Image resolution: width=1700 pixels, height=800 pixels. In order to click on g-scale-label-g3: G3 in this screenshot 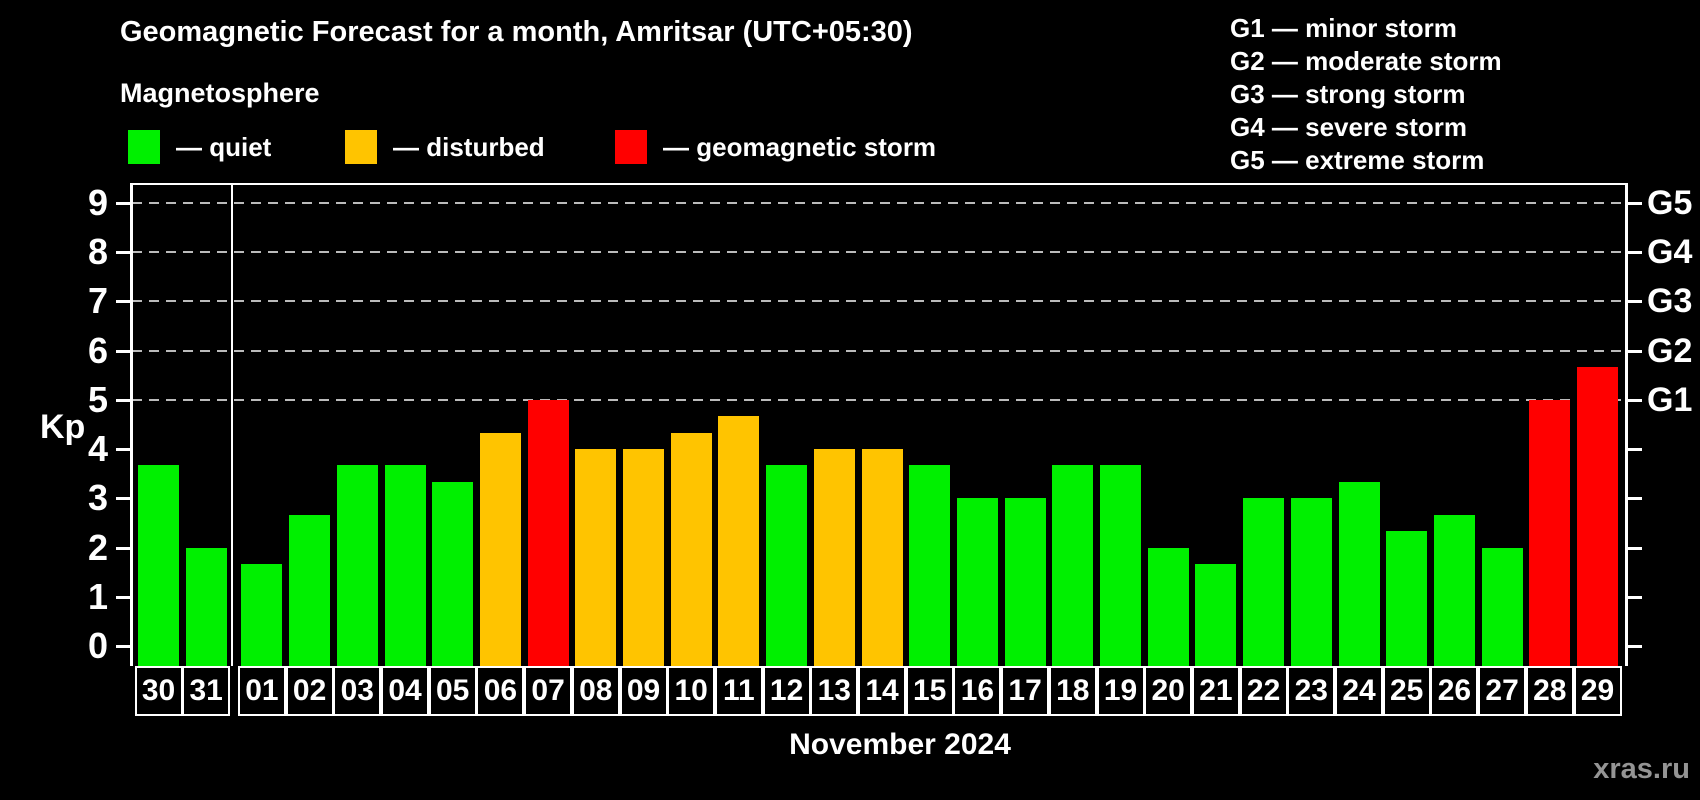, I will do `click(1670, 301)`.